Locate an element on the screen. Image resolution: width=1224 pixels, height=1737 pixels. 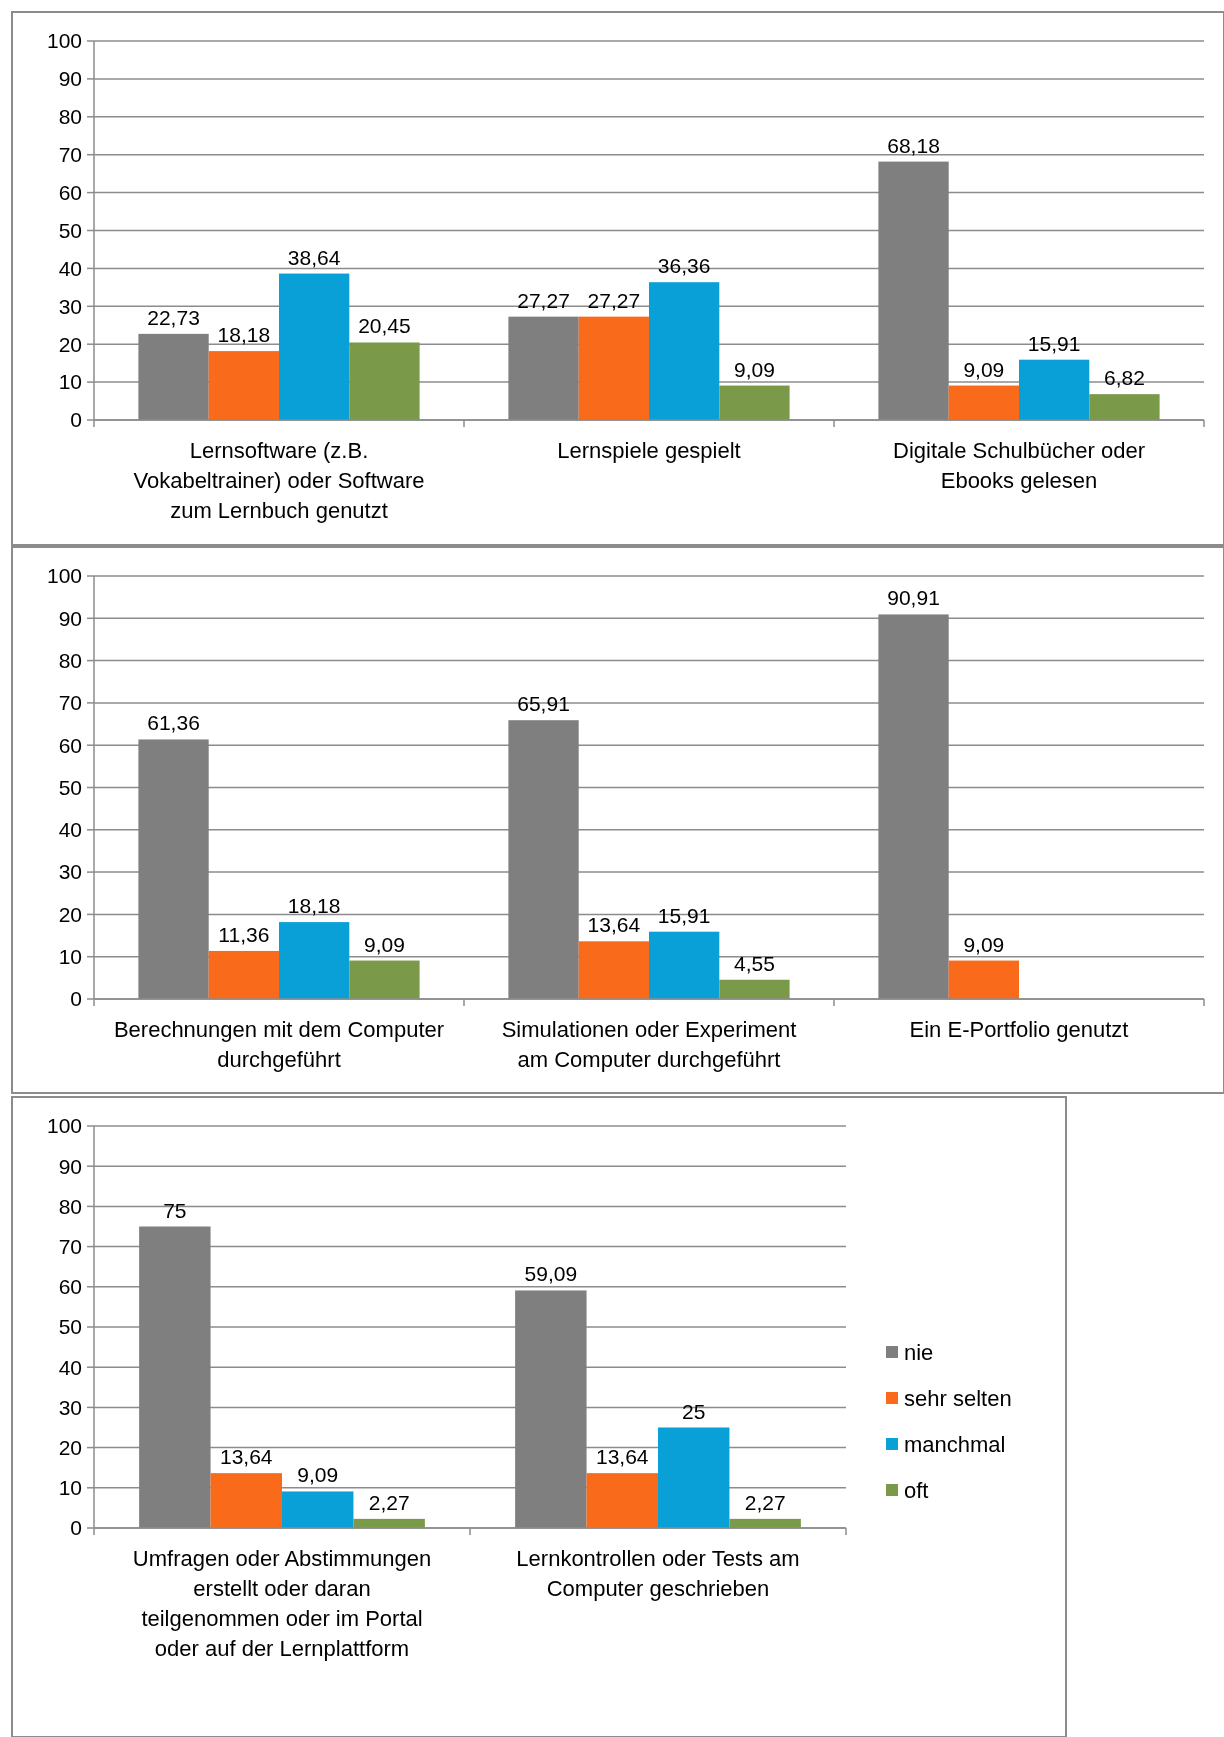
legend-label: sehr selten is located at coordinates (958, 1398).